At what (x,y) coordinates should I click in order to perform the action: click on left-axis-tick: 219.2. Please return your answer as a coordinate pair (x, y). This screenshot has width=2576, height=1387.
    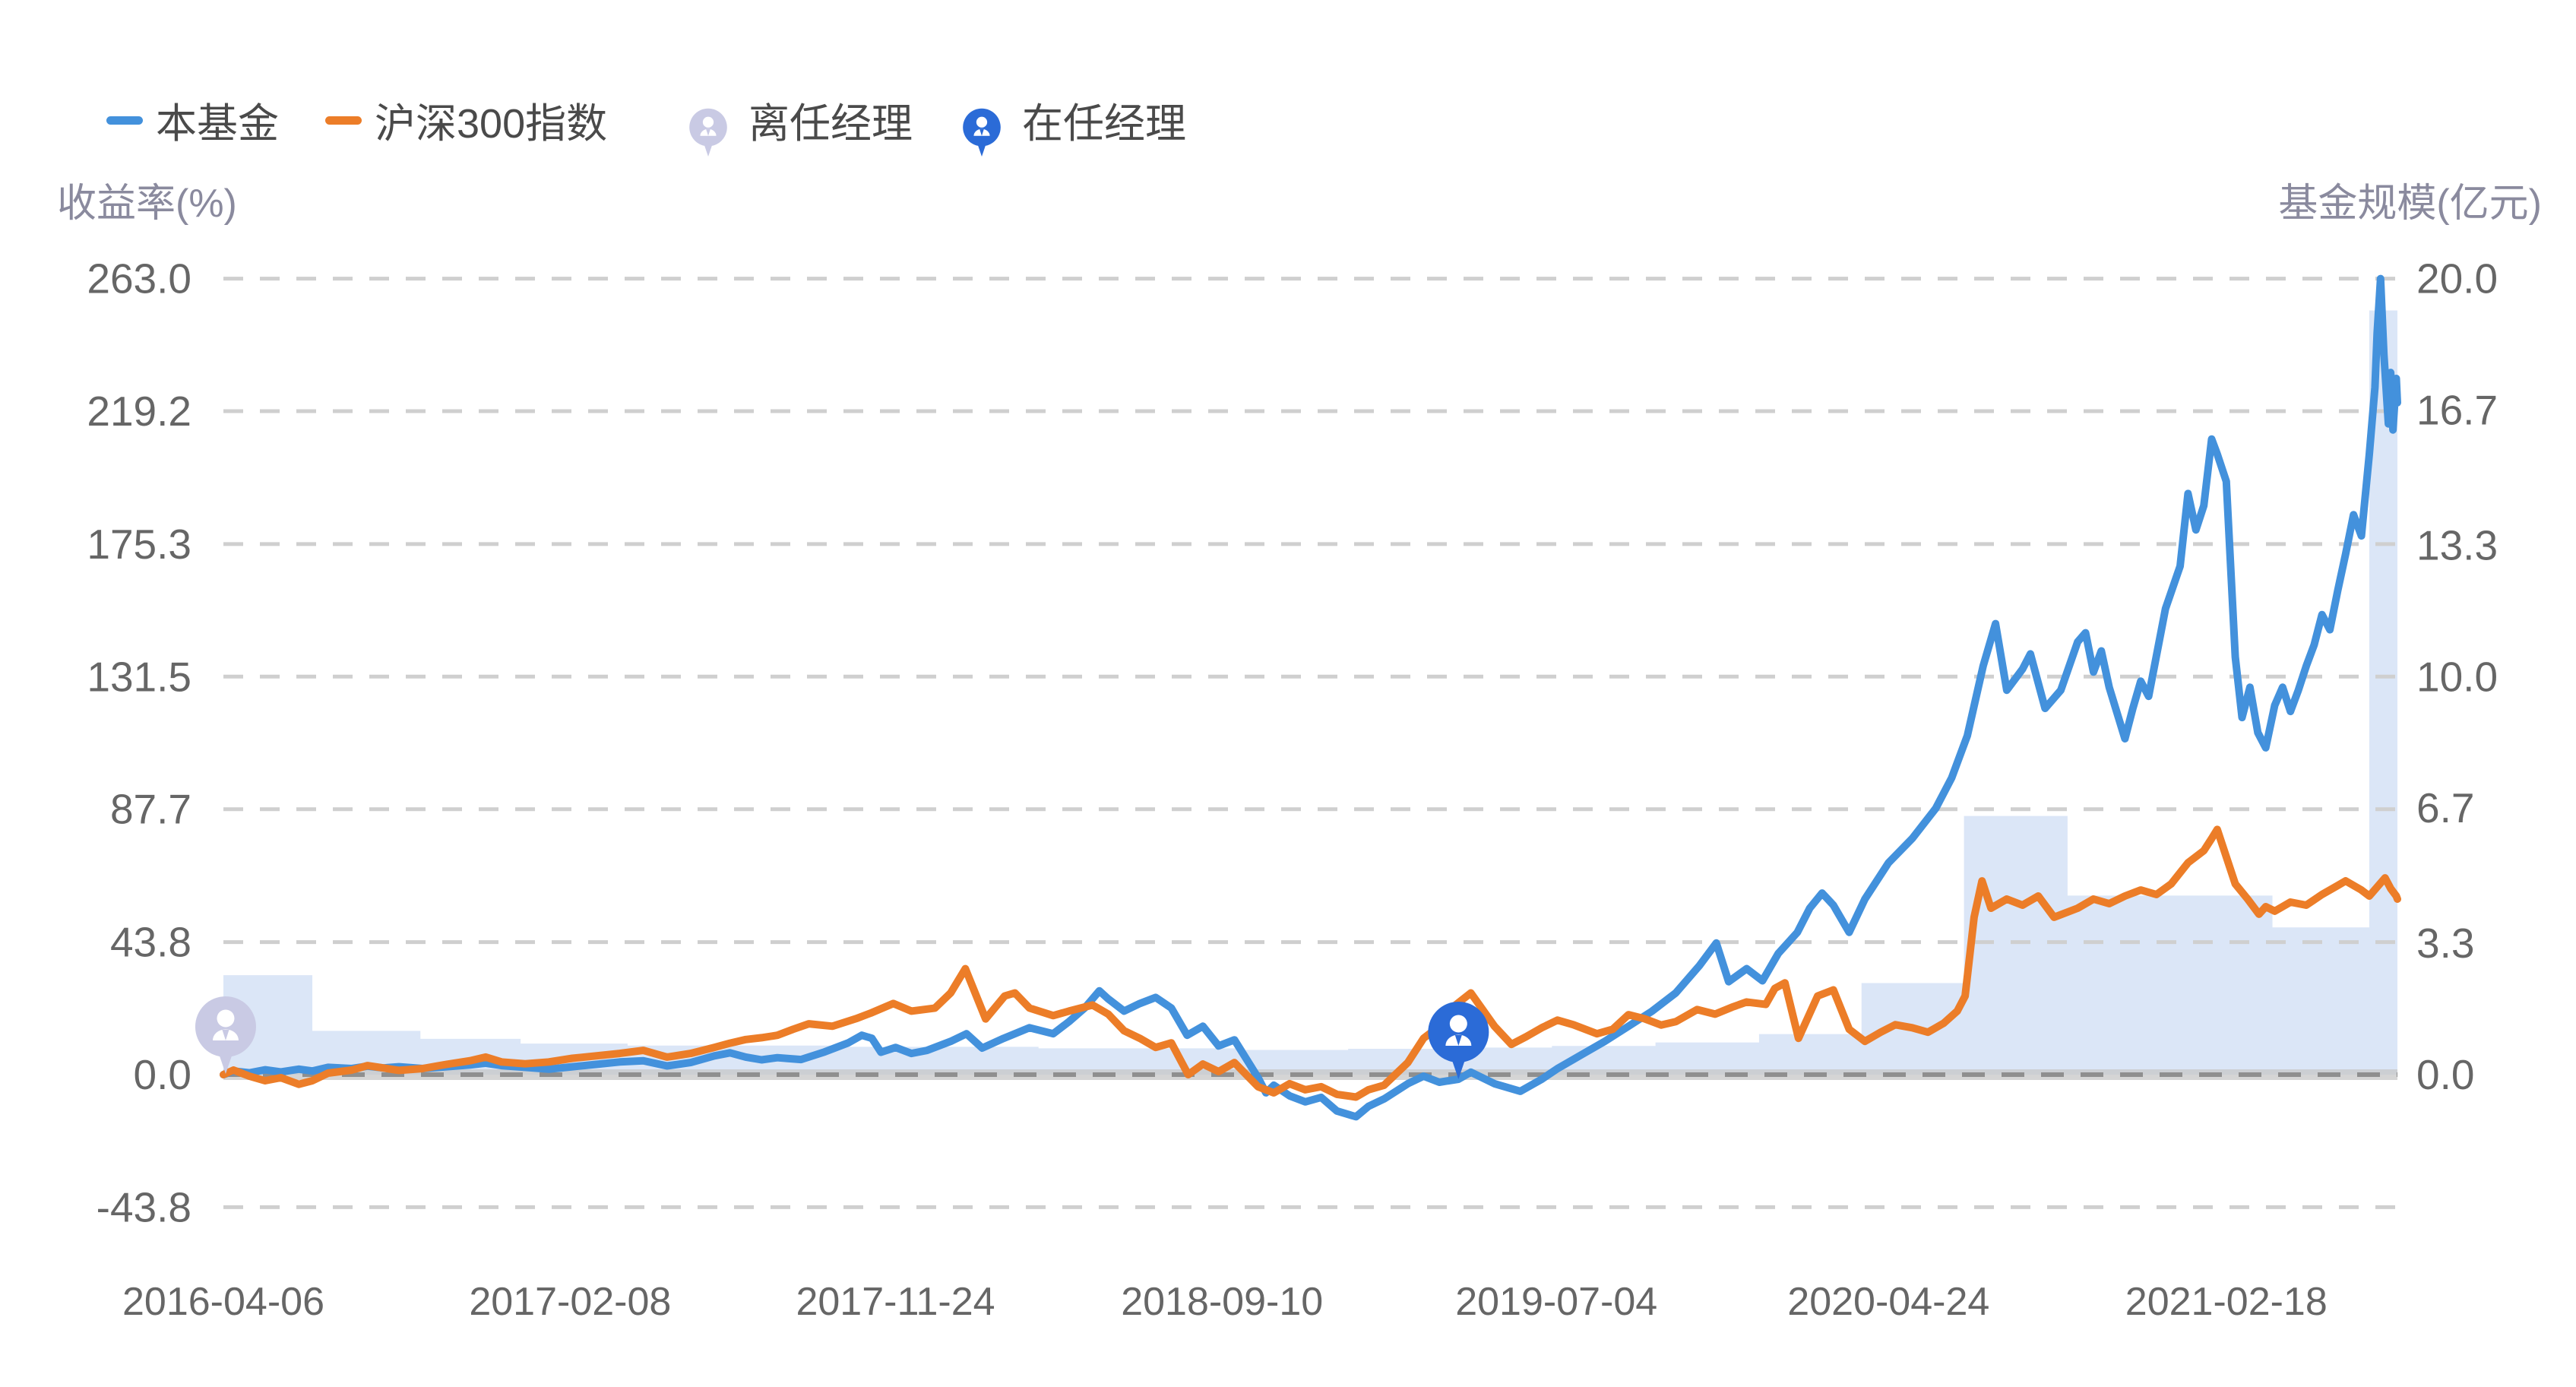
    Looking at the image, I should click on (139, 412).